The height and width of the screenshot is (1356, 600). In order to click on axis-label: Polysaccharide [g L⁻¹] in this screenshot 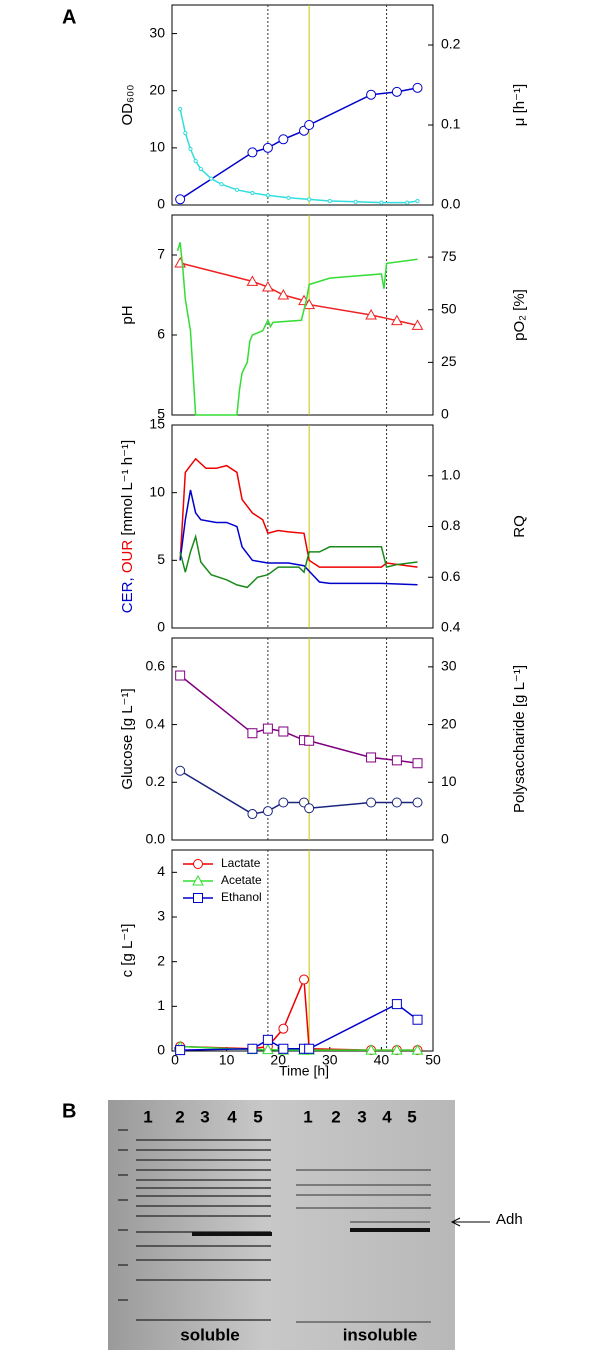, I will do `click(519, 739)`.